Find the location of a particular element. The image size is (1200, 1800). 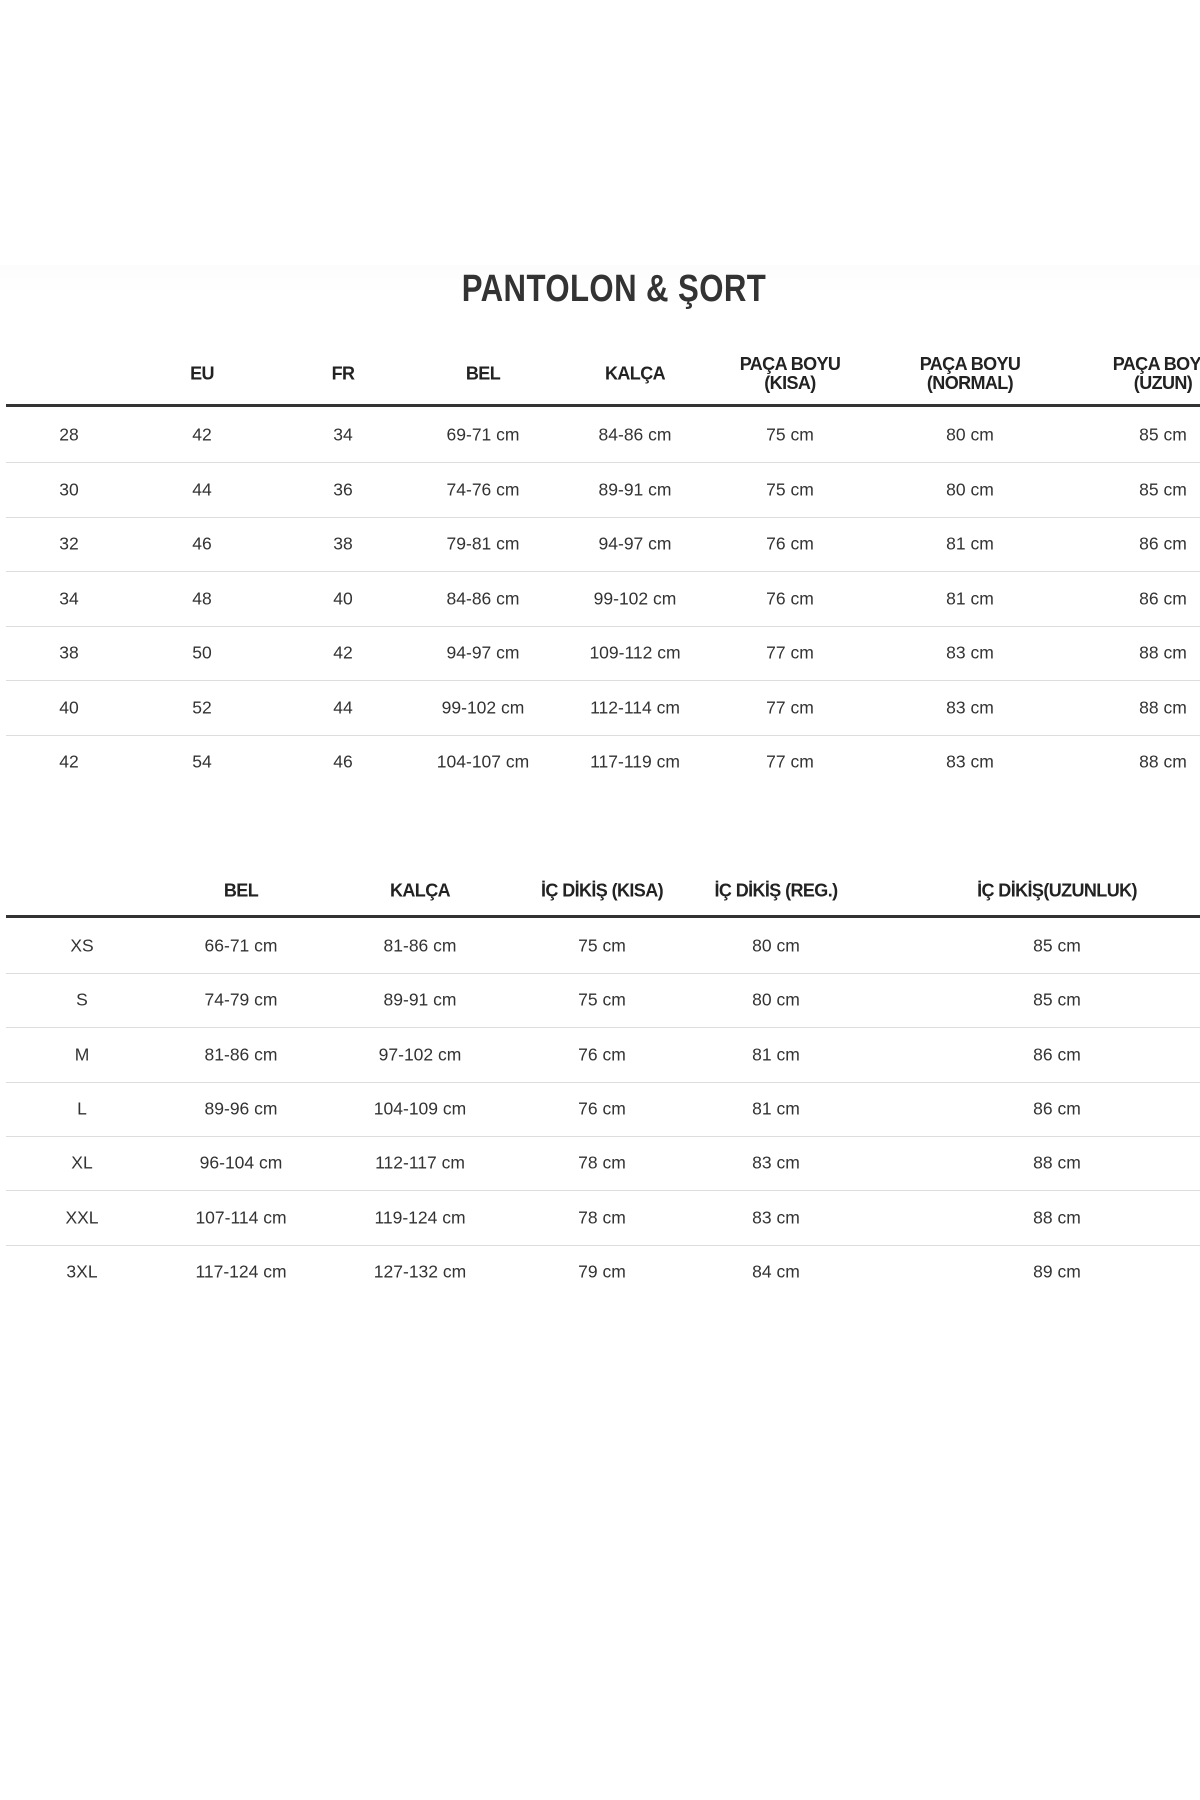

row-size-label: M is located at coordinates (82, 1054).